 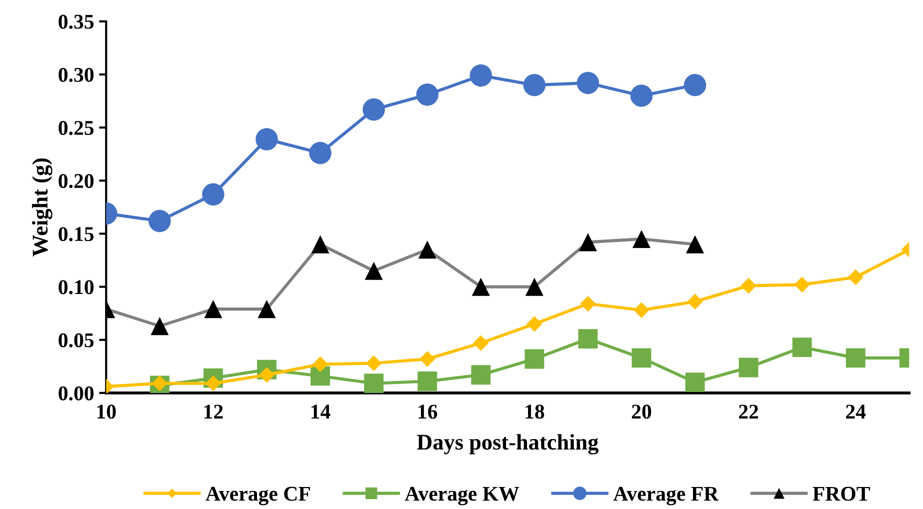 I want to click on legend-label: Average KW, so click(x=462, y=496).